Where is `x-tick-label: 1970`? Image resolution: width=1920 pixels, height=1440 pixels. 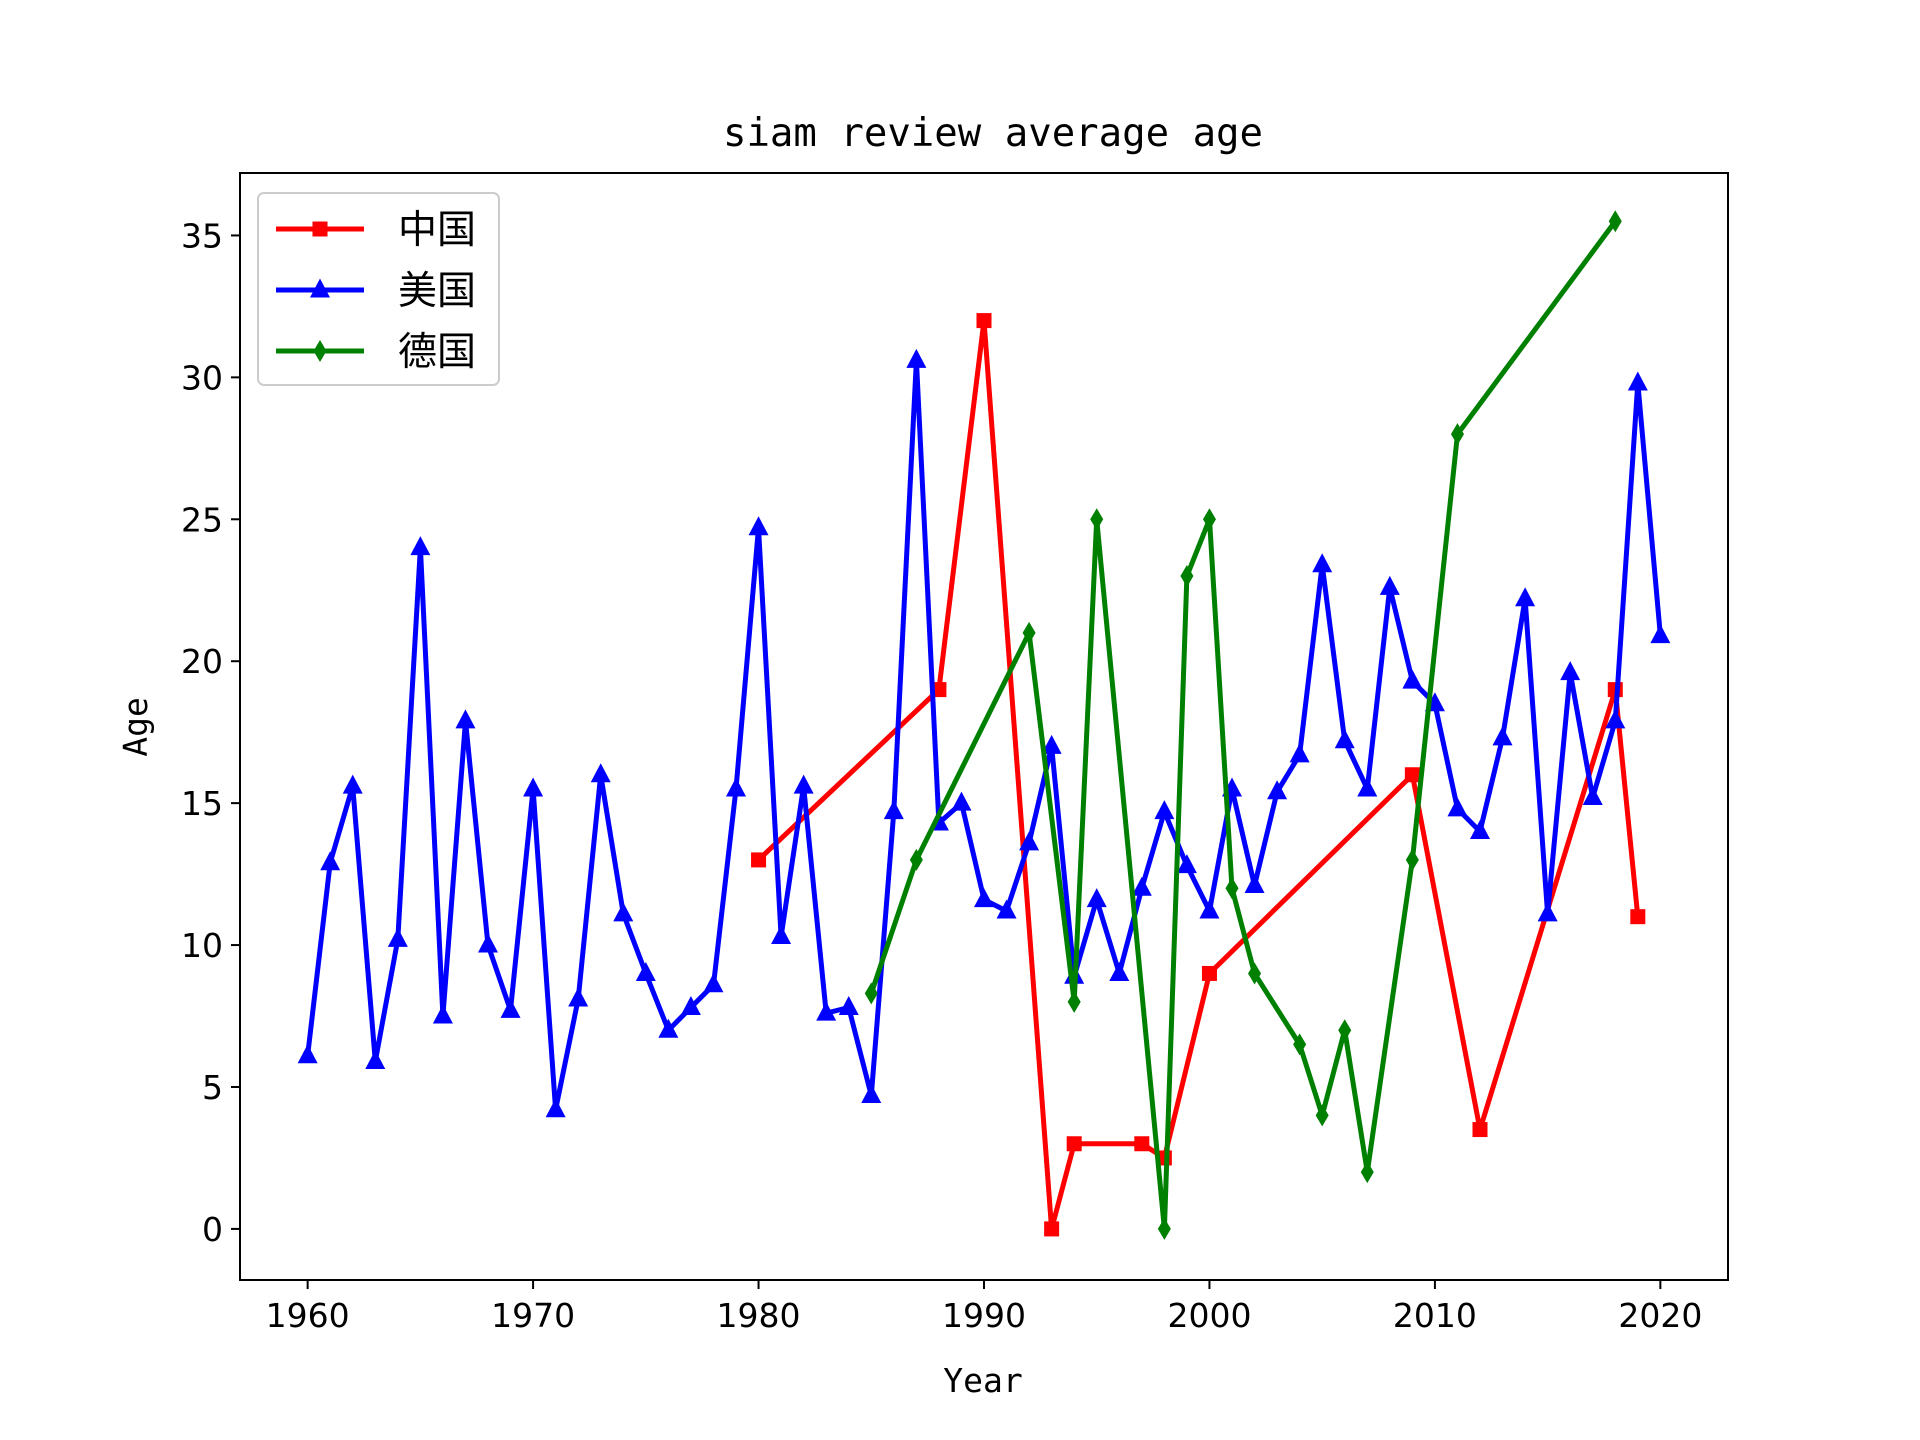
x-tick-label: 1970 is located at coordinates (533, 1315).